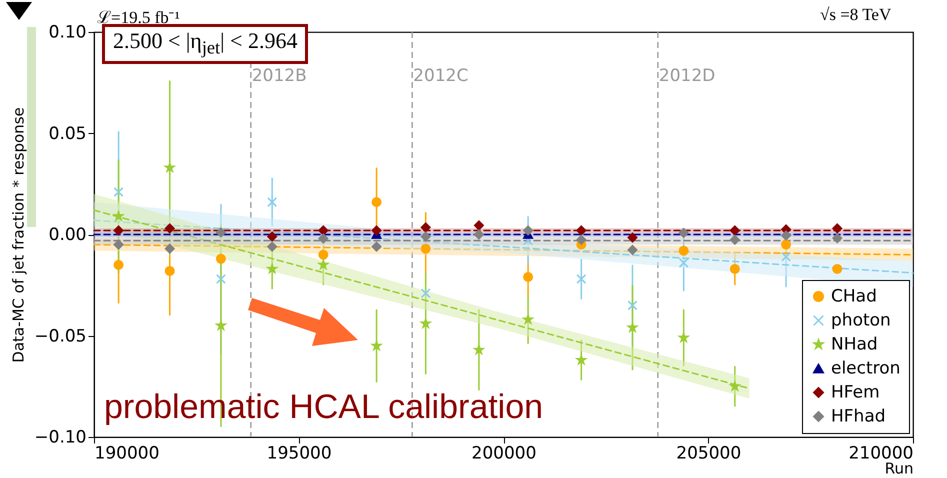 This screenshot has height=478, width=947. I want to click on legend-label: HFem, so click(855, 392).